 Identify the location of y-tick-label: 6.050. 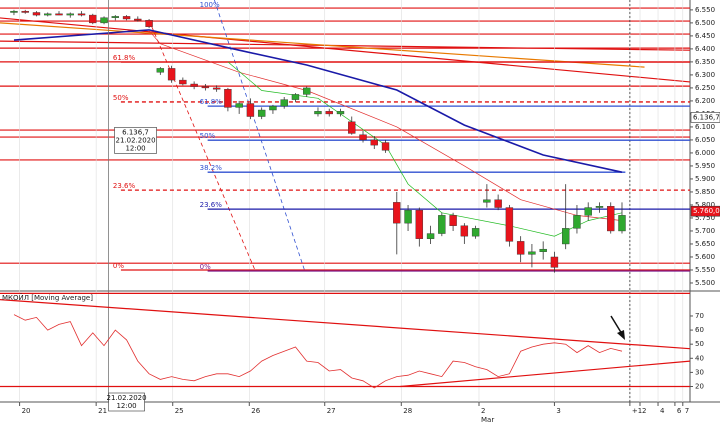
(705, 140).